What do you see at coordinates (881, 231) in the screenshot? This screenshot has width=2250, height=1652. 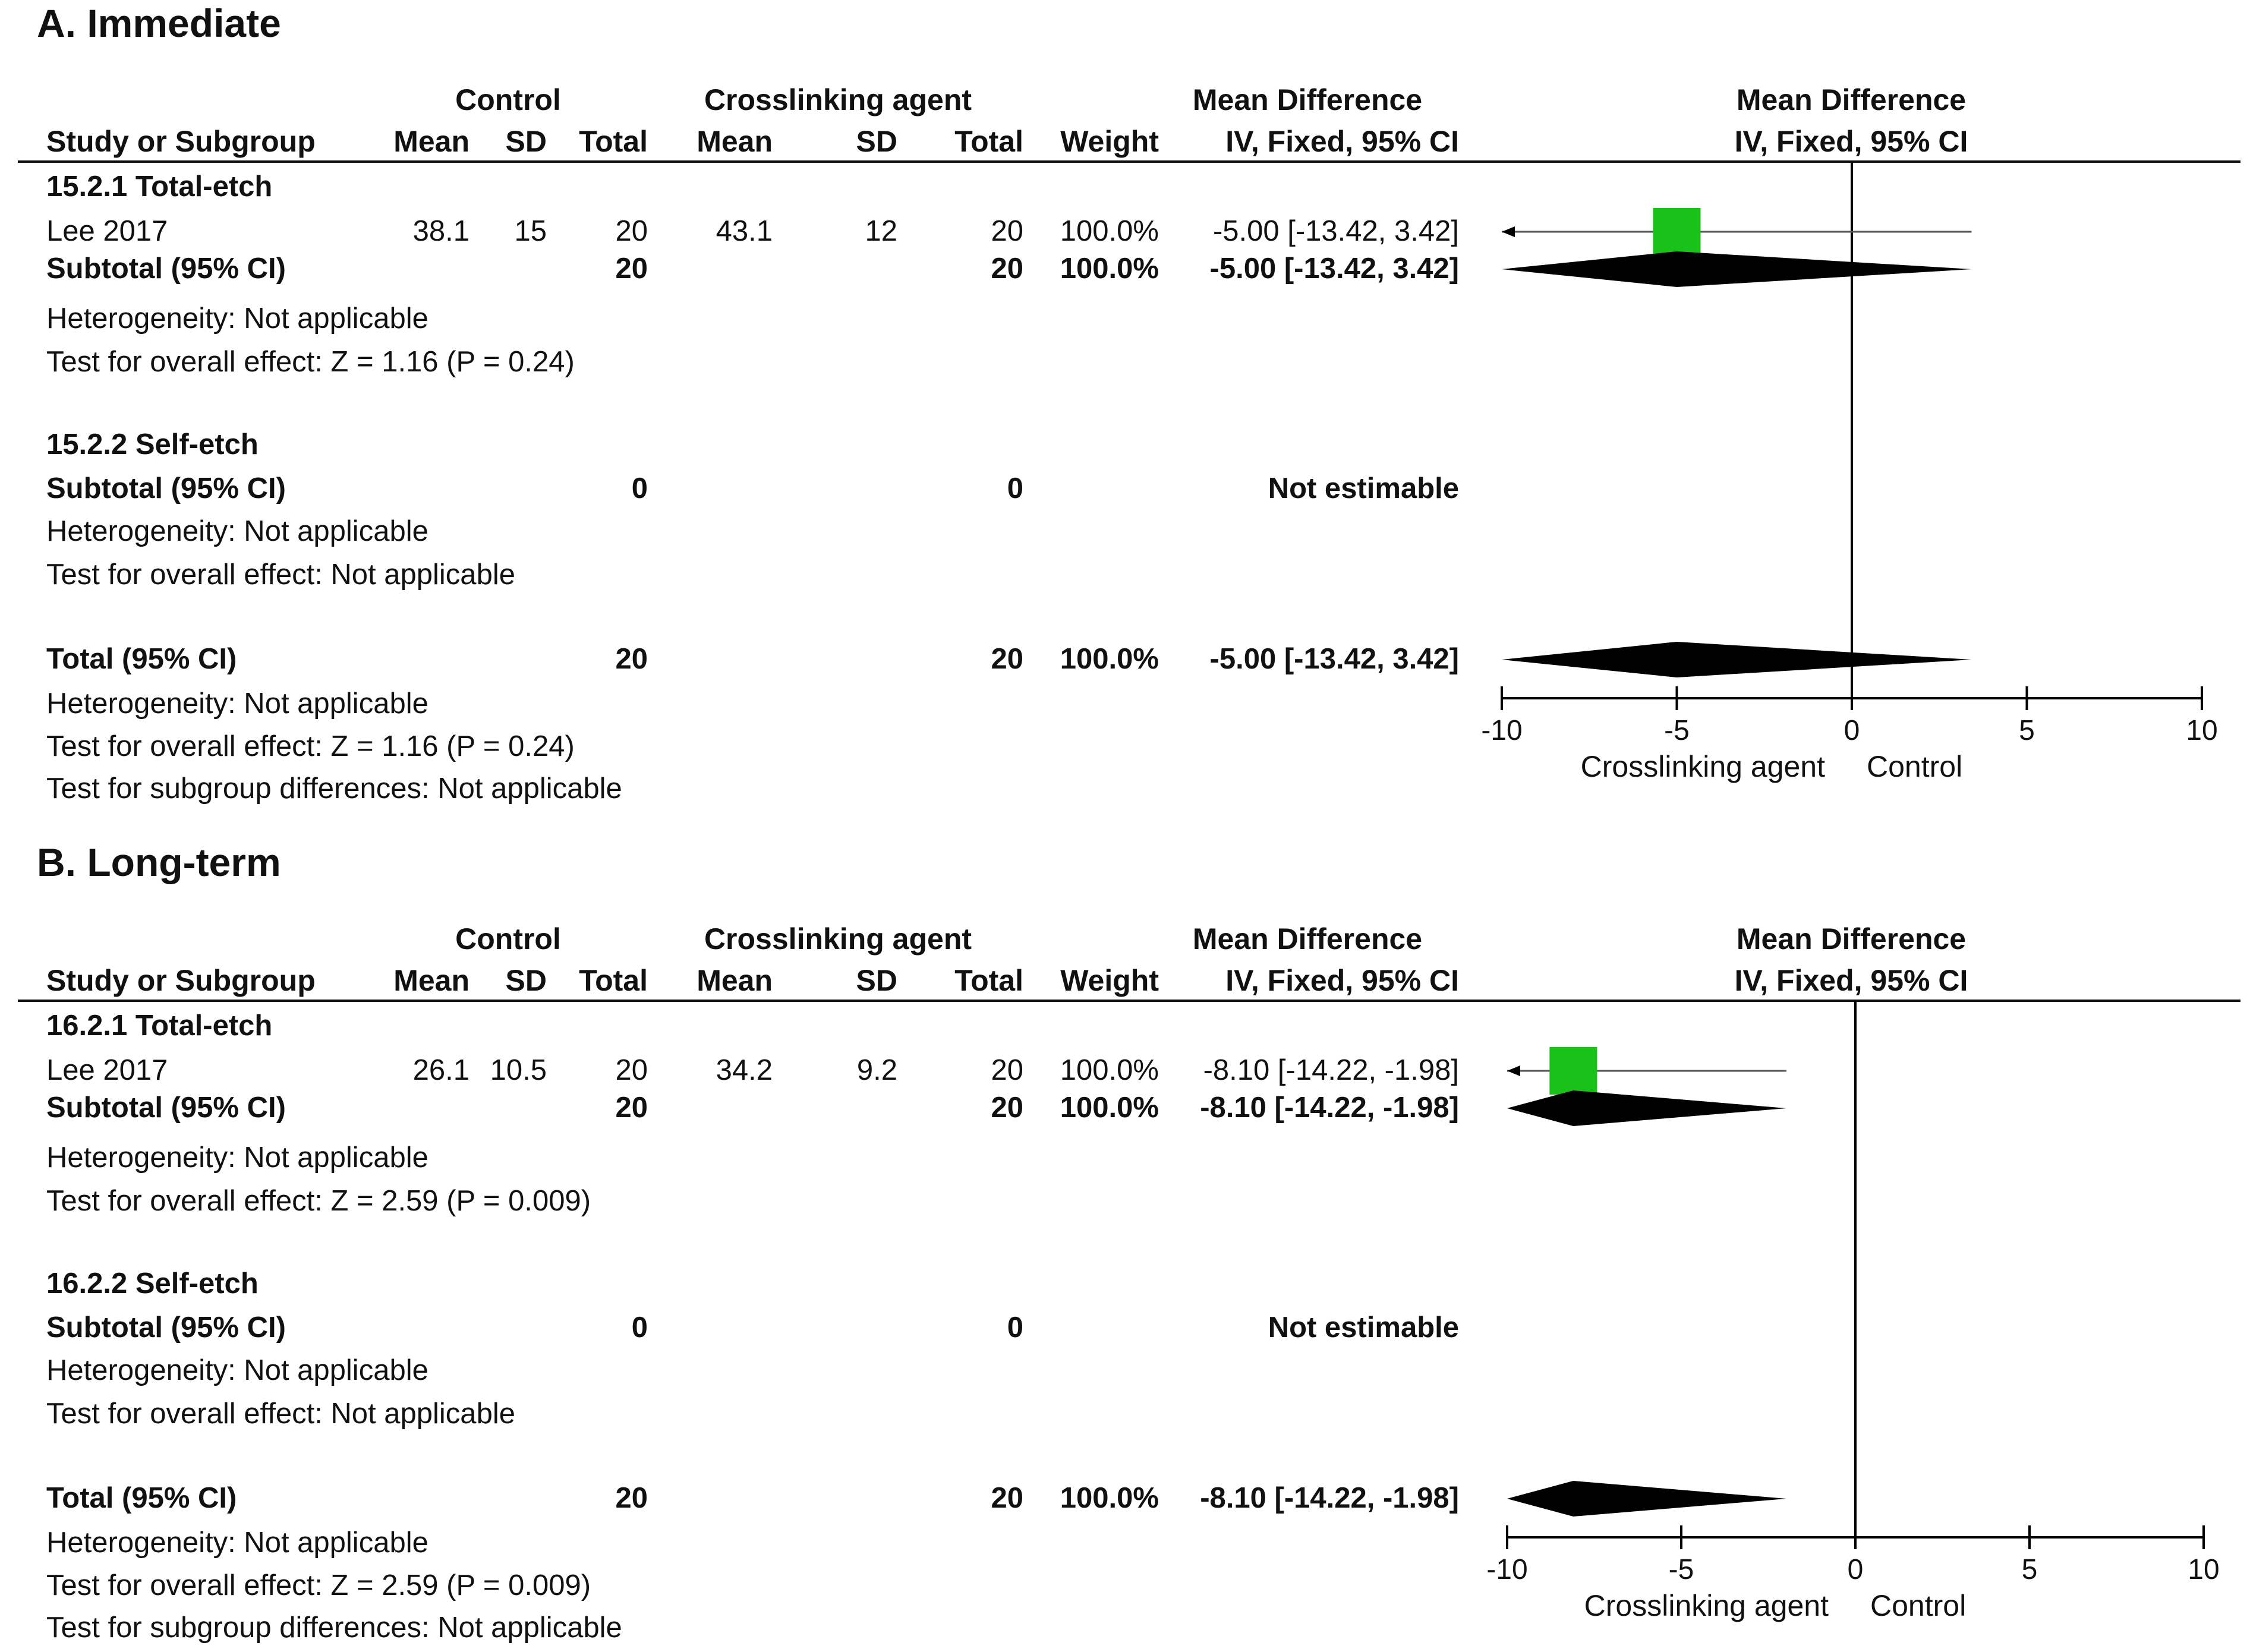 I see `study-treatment-sd: 12` at bounding box center [881, 231].